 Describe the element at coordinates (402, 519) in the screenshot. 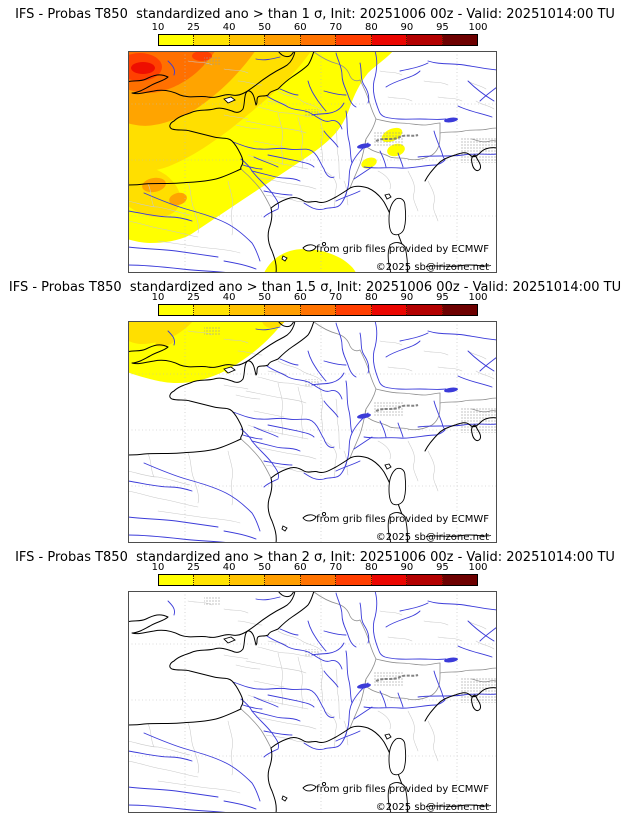

I see `map2-credit: from grib files provided by ECMWF` at that location.